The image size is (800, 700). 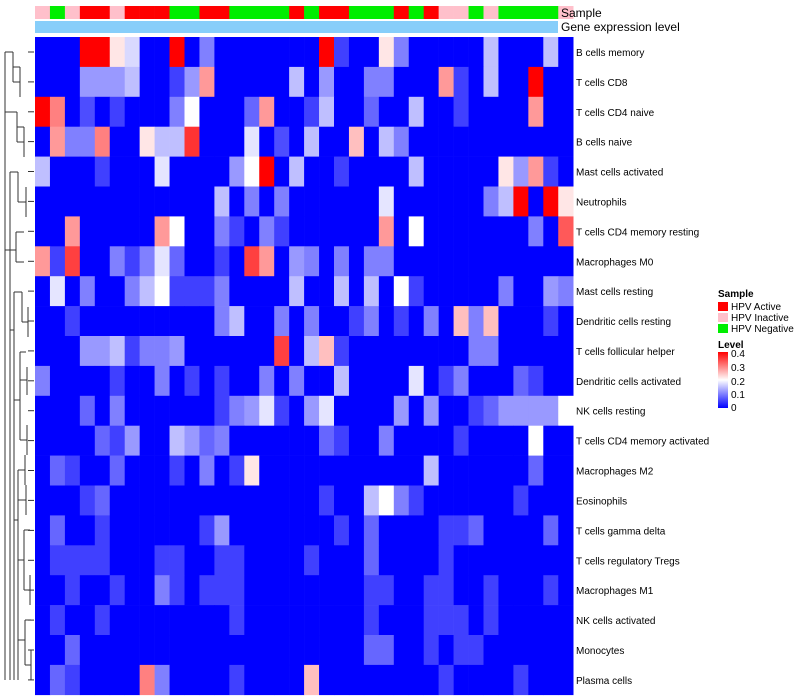 I want to click on row-label: Macrophages M2, so click(x=615, y=472).